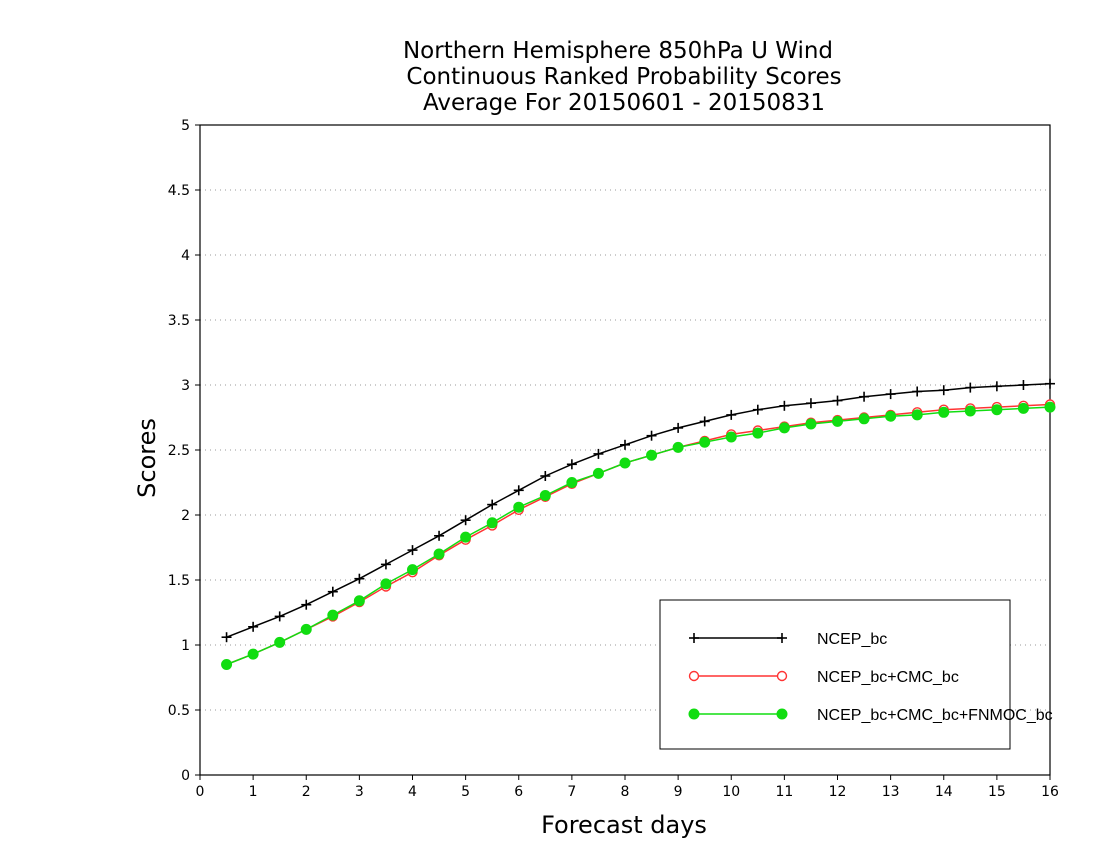 This screenshot has width=1100, height=850. Describe the element at coordinates (935, 715) in the screenshot. I see `legend-label: NCEP_bc+CMC_bc+FNMOC_bc` at that location.